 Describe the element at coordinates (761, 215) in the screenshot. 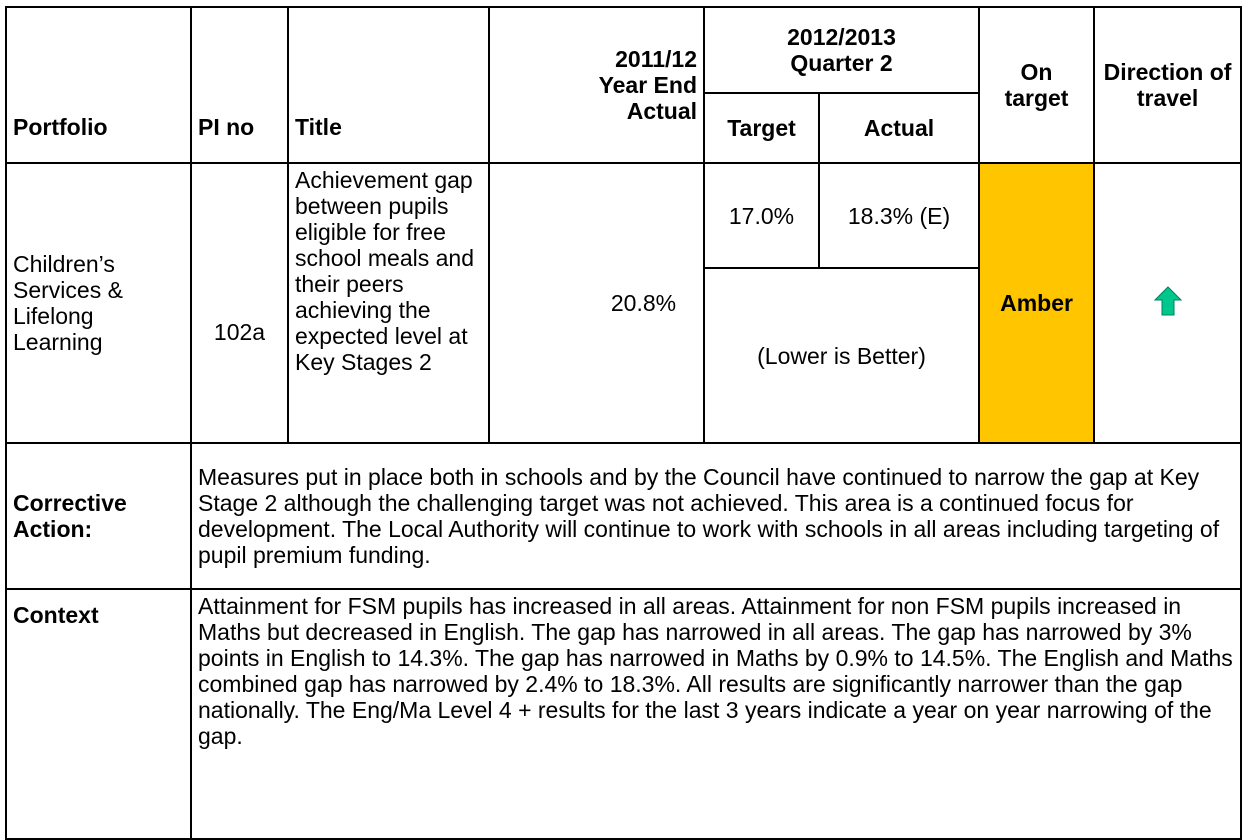

I see `row-target: 17.0%` at that location.